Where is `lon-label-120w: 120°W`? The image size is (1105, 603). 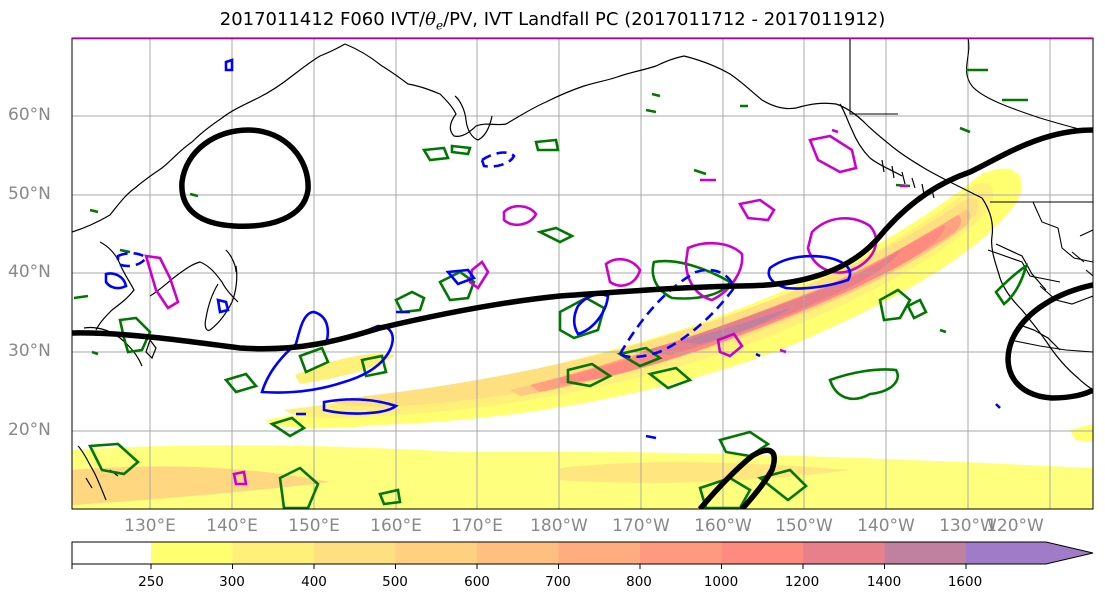 lon-label-120w: 120°W is located at coordinates (1015, 526).